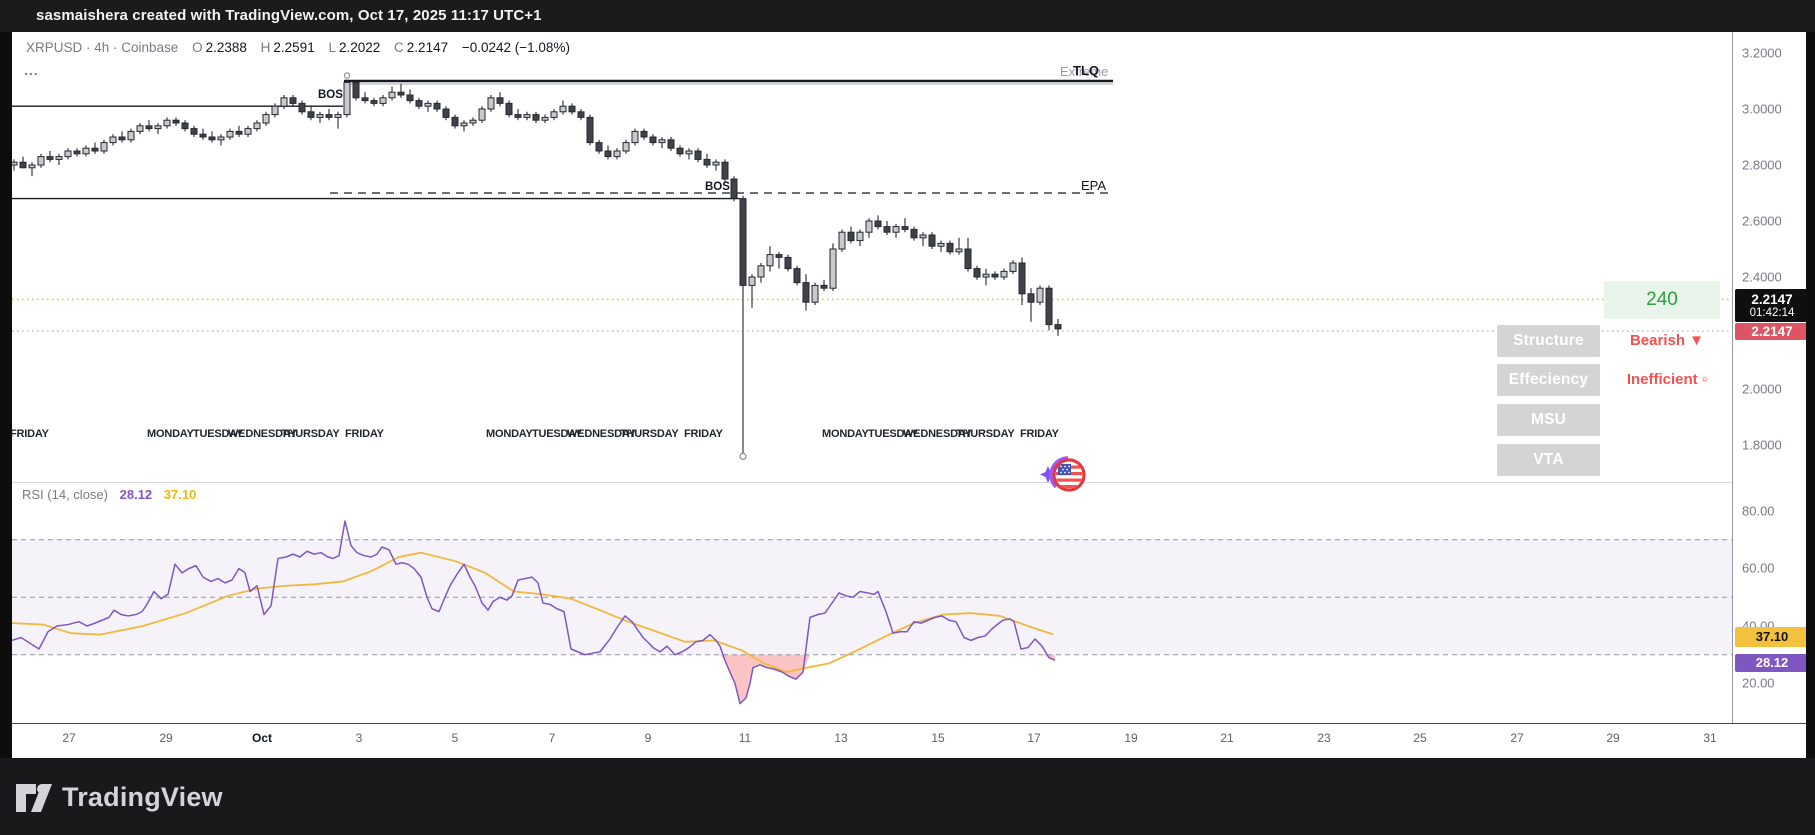 The image size is (1815, 835). Describe the element at coordinates (197, 47) in the screenshot. I see `open-label: O` at that location.